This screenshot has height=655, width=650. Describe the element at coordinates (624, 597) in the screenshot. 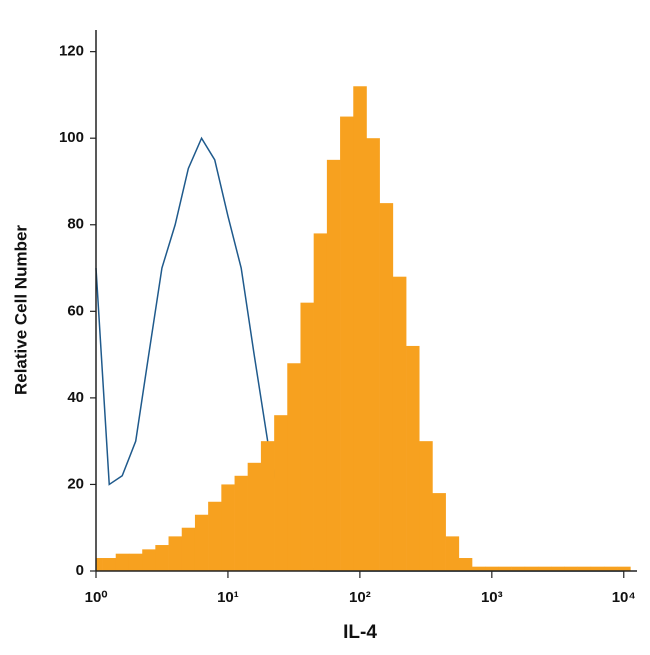

I see `x-tick-label: 10⁴` at that location.